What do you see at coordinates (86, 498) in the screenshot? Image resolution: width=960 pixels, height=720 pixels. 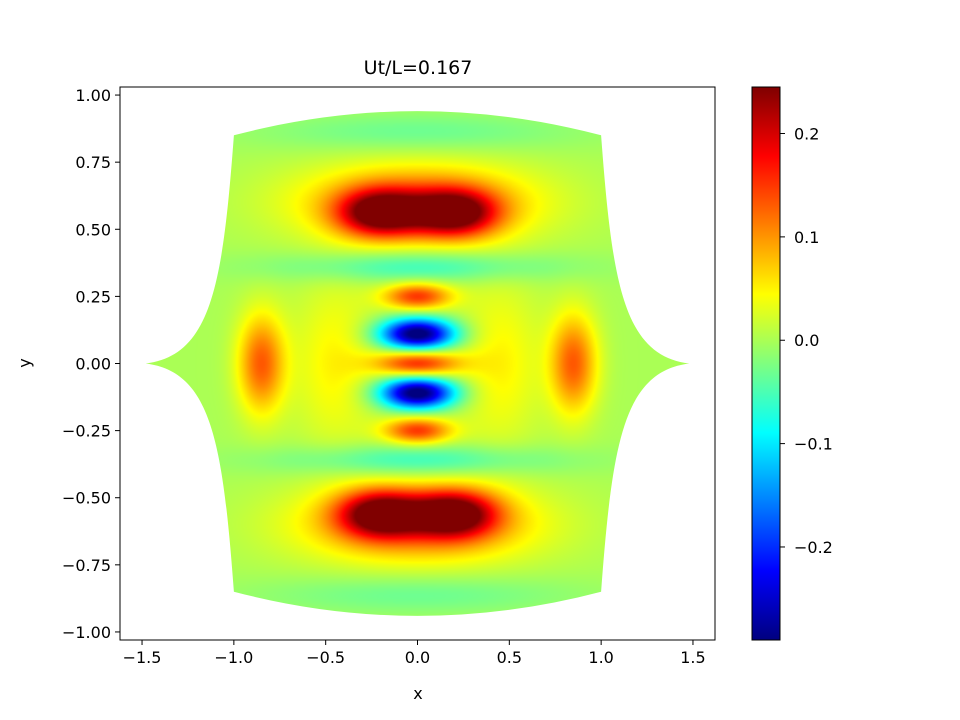 I see `y-tick-label: −0.50` at bounding box center [86, 498].